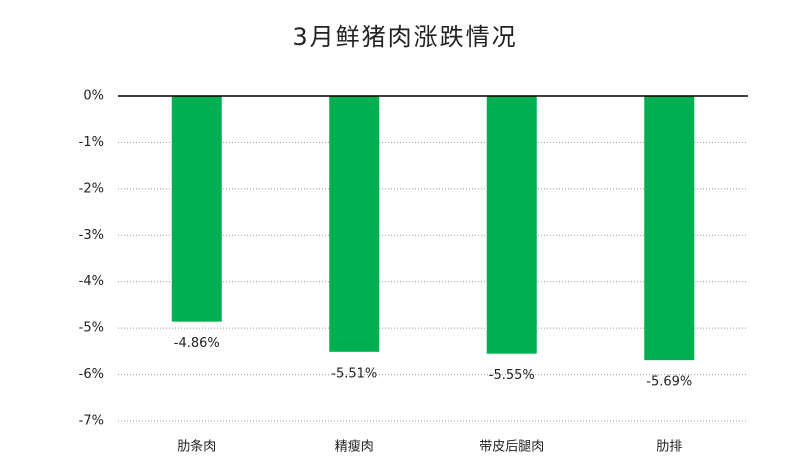 The image size is (800, 473). Describe the element at coordinates (354, 373) in the screenshot. I see `value-label: -5.51%` at that location.